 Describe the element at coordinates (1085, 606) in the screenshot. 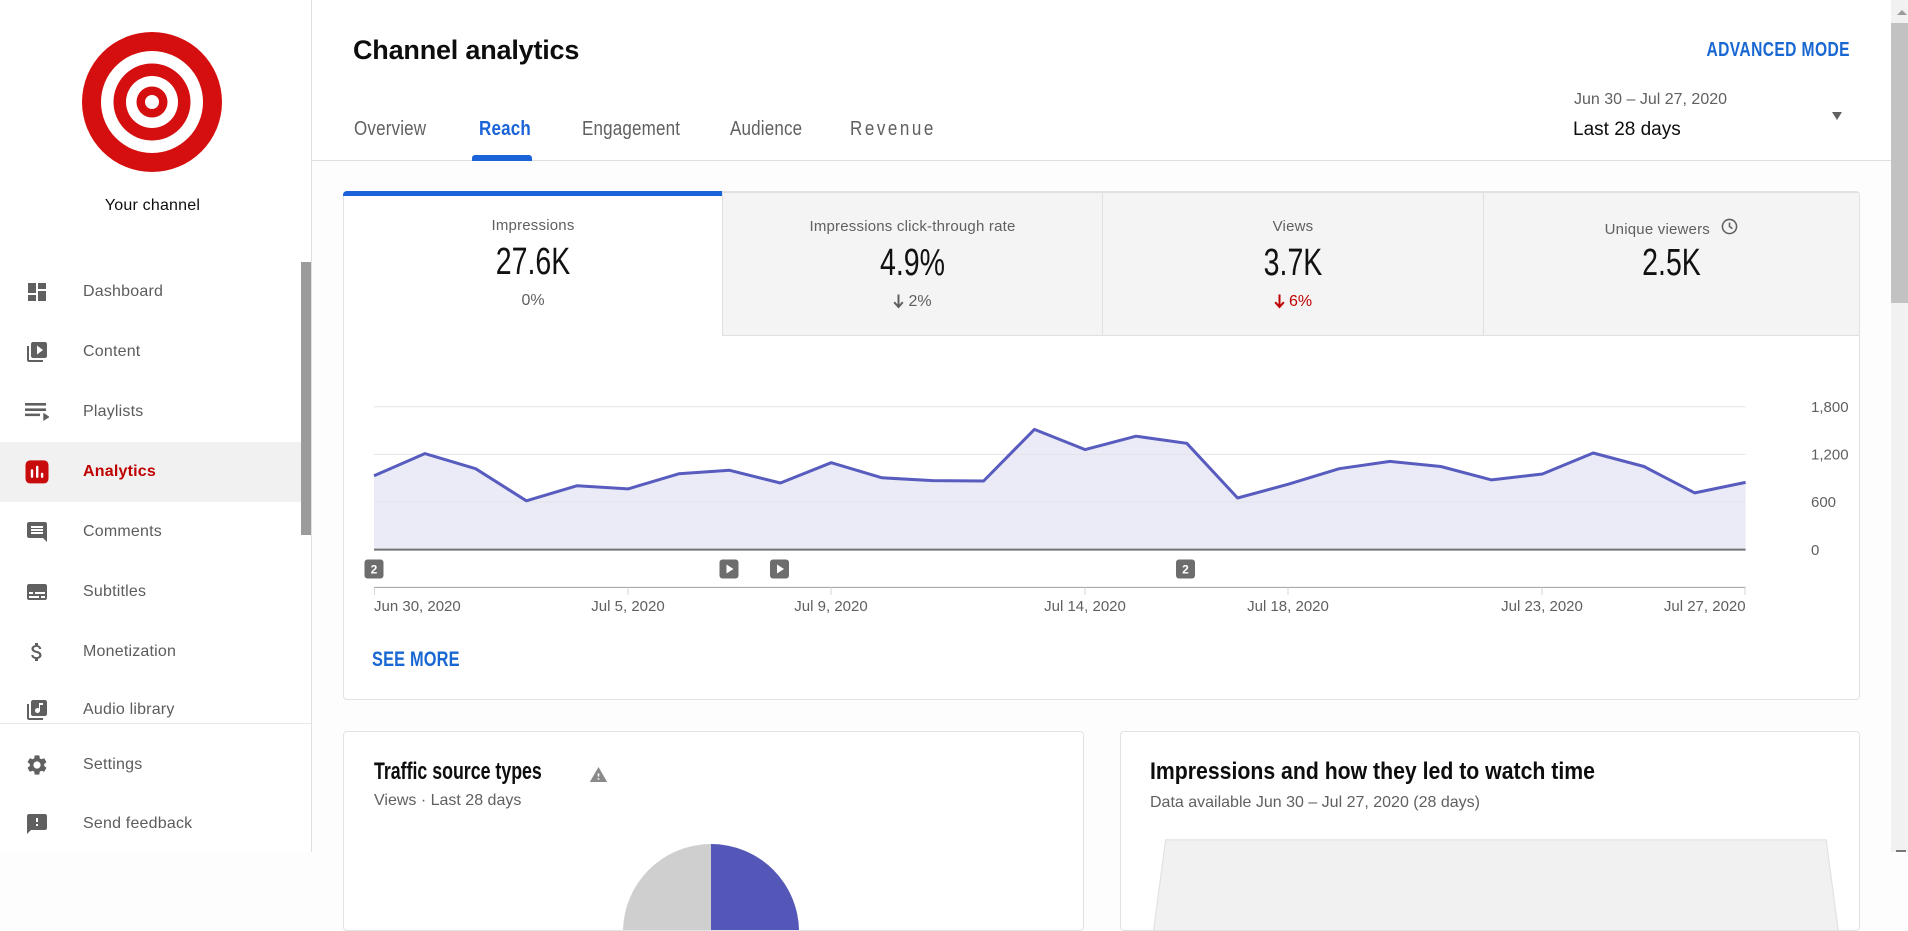

I see `svg-text: Jul 14, 2020` at that location.